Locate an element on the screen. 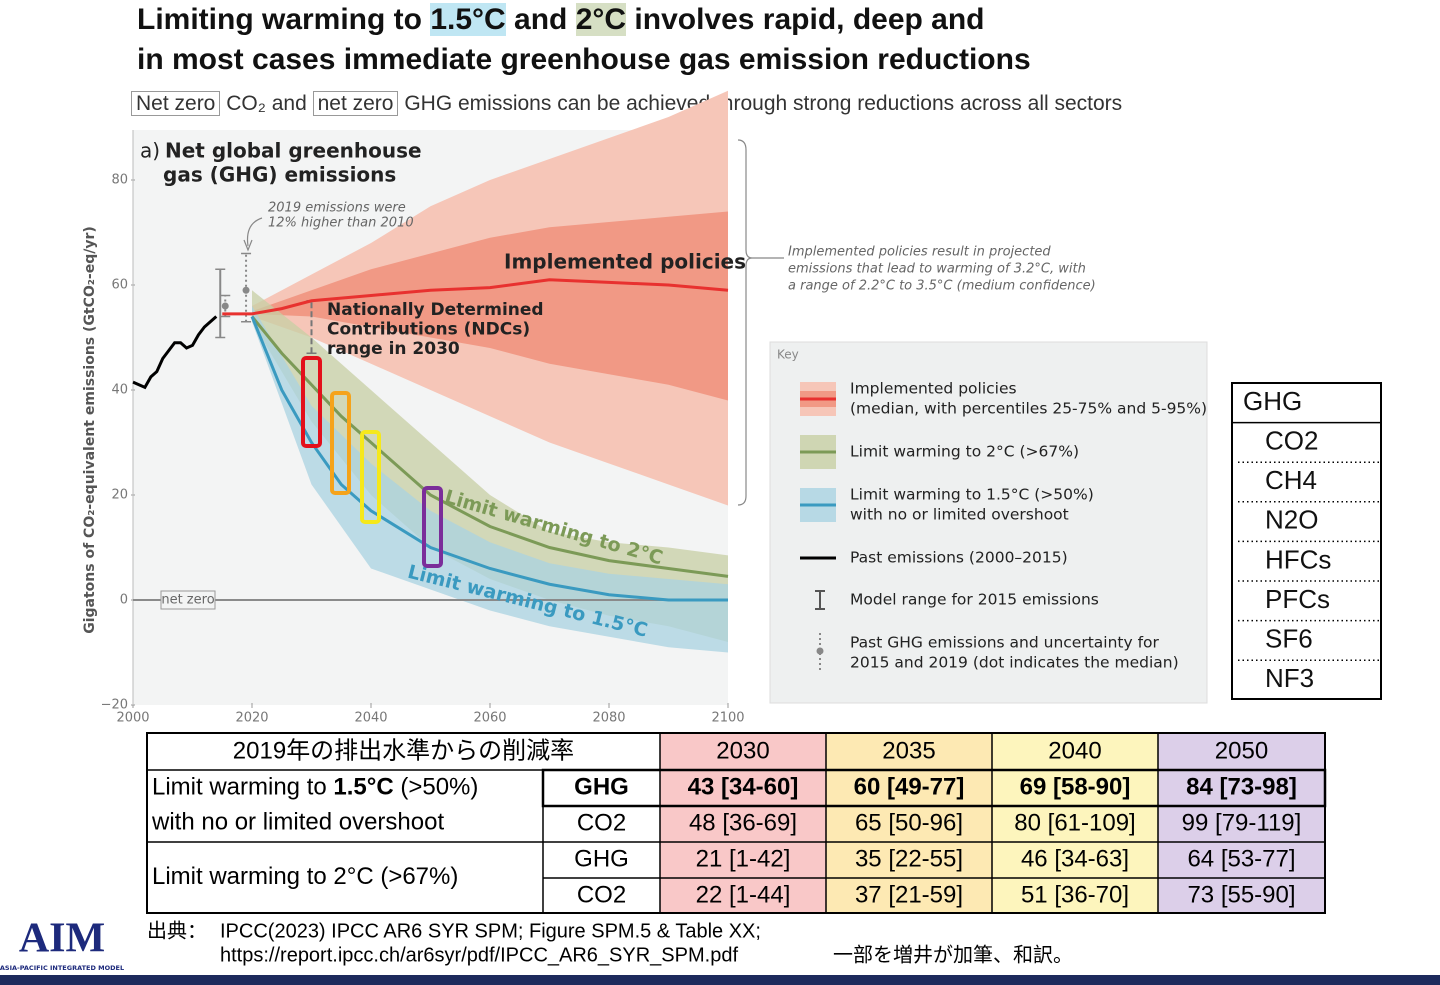 This screenshot has height=985, width=1440. table-cell: 73 [55-90] is located at coordinates (1241, 894).